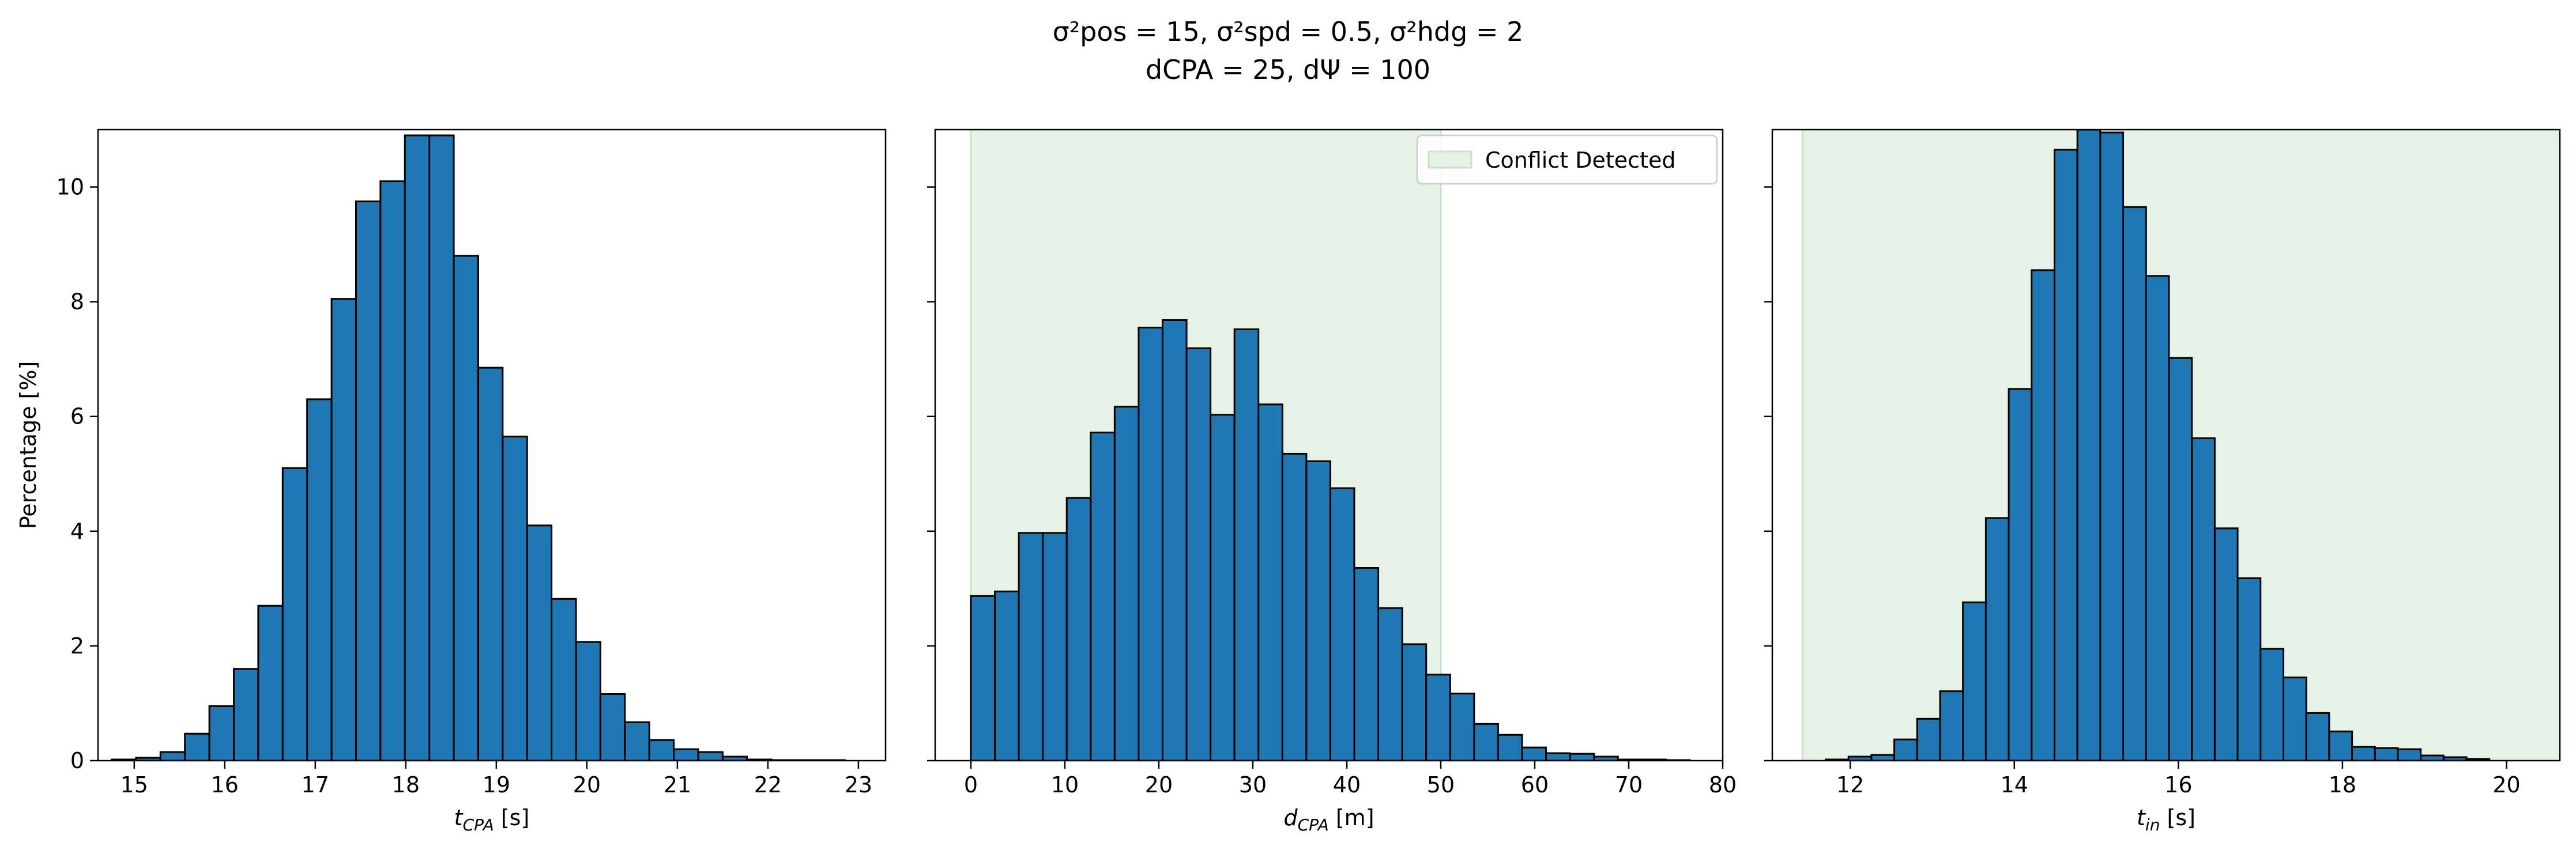 This screenshot has height=854, width=2576. What do you see at coordinates (28, 445) in the screenshot?
I see `y-axis-label: Percentage [%]` at bounding box center [28, 445].